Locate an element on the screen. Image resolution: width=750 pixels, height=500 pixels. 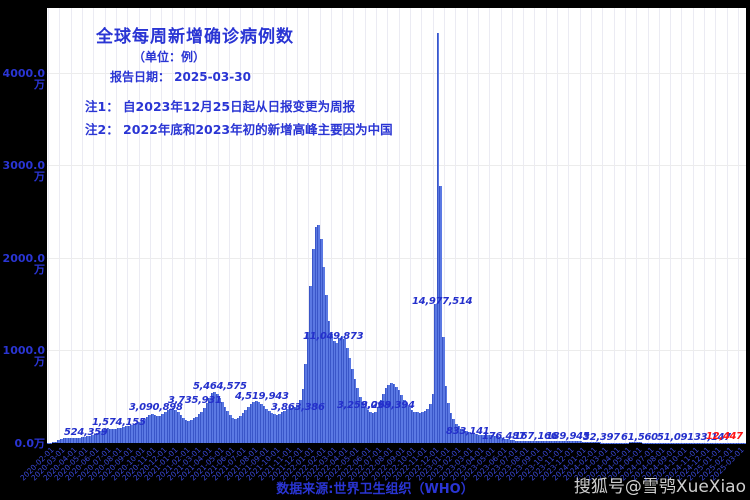
y-tick-label: 1000.0万 is located at coordinates (23, 356).